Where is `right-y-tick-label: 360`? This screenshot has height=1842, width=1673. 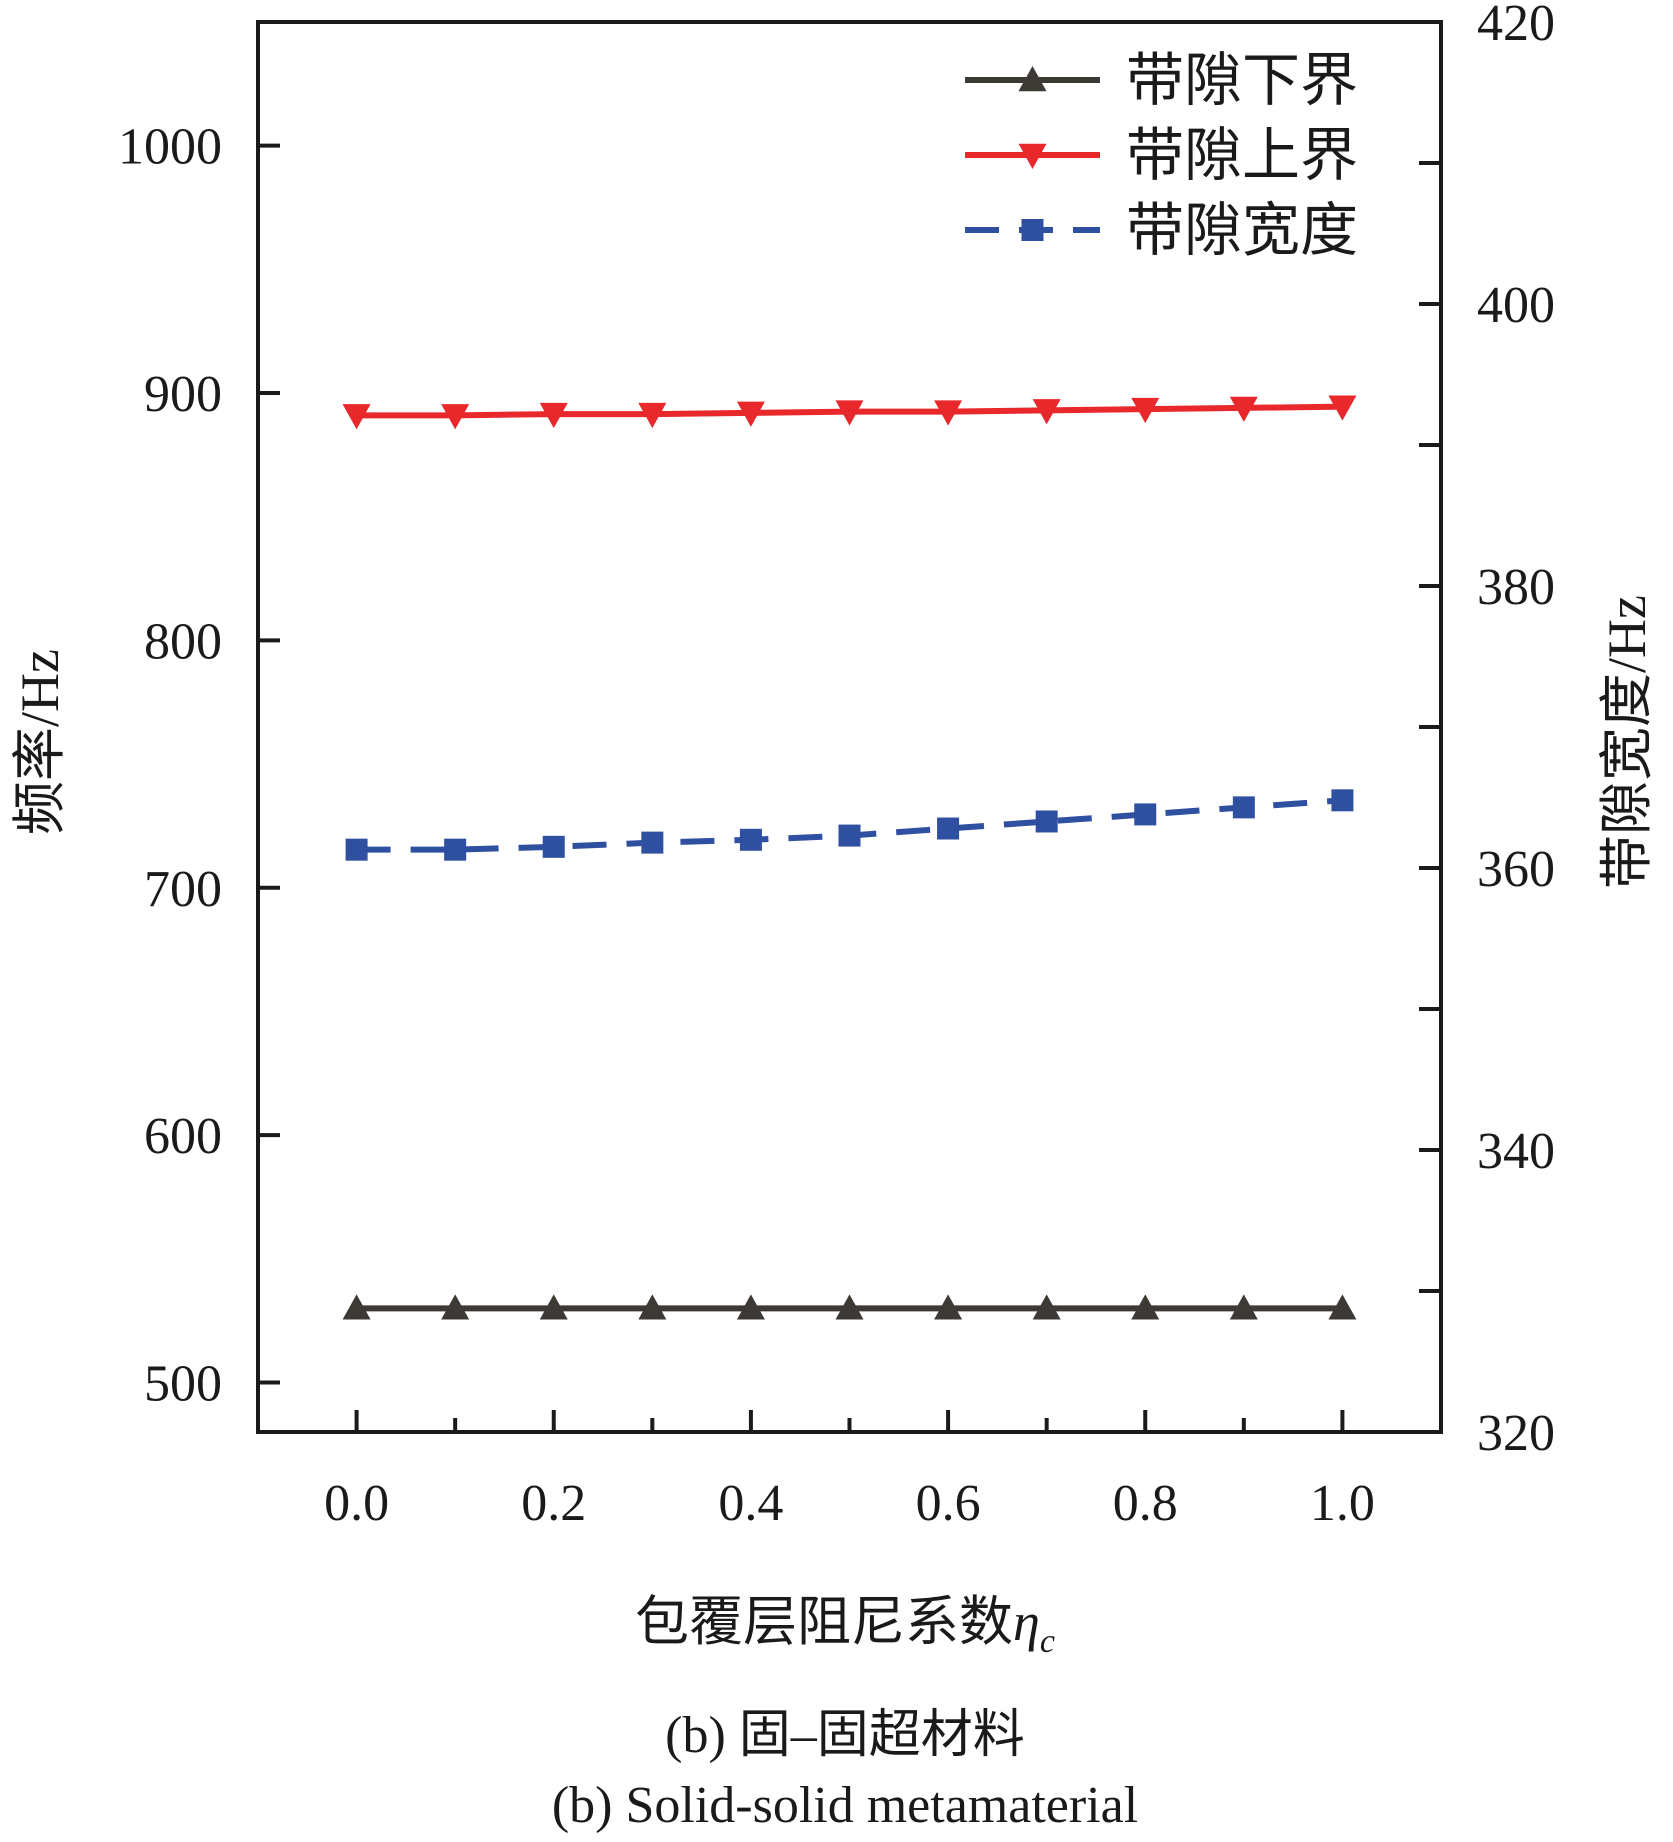 right-y-tick-label: 360 is located at coordinates (1516, 869).